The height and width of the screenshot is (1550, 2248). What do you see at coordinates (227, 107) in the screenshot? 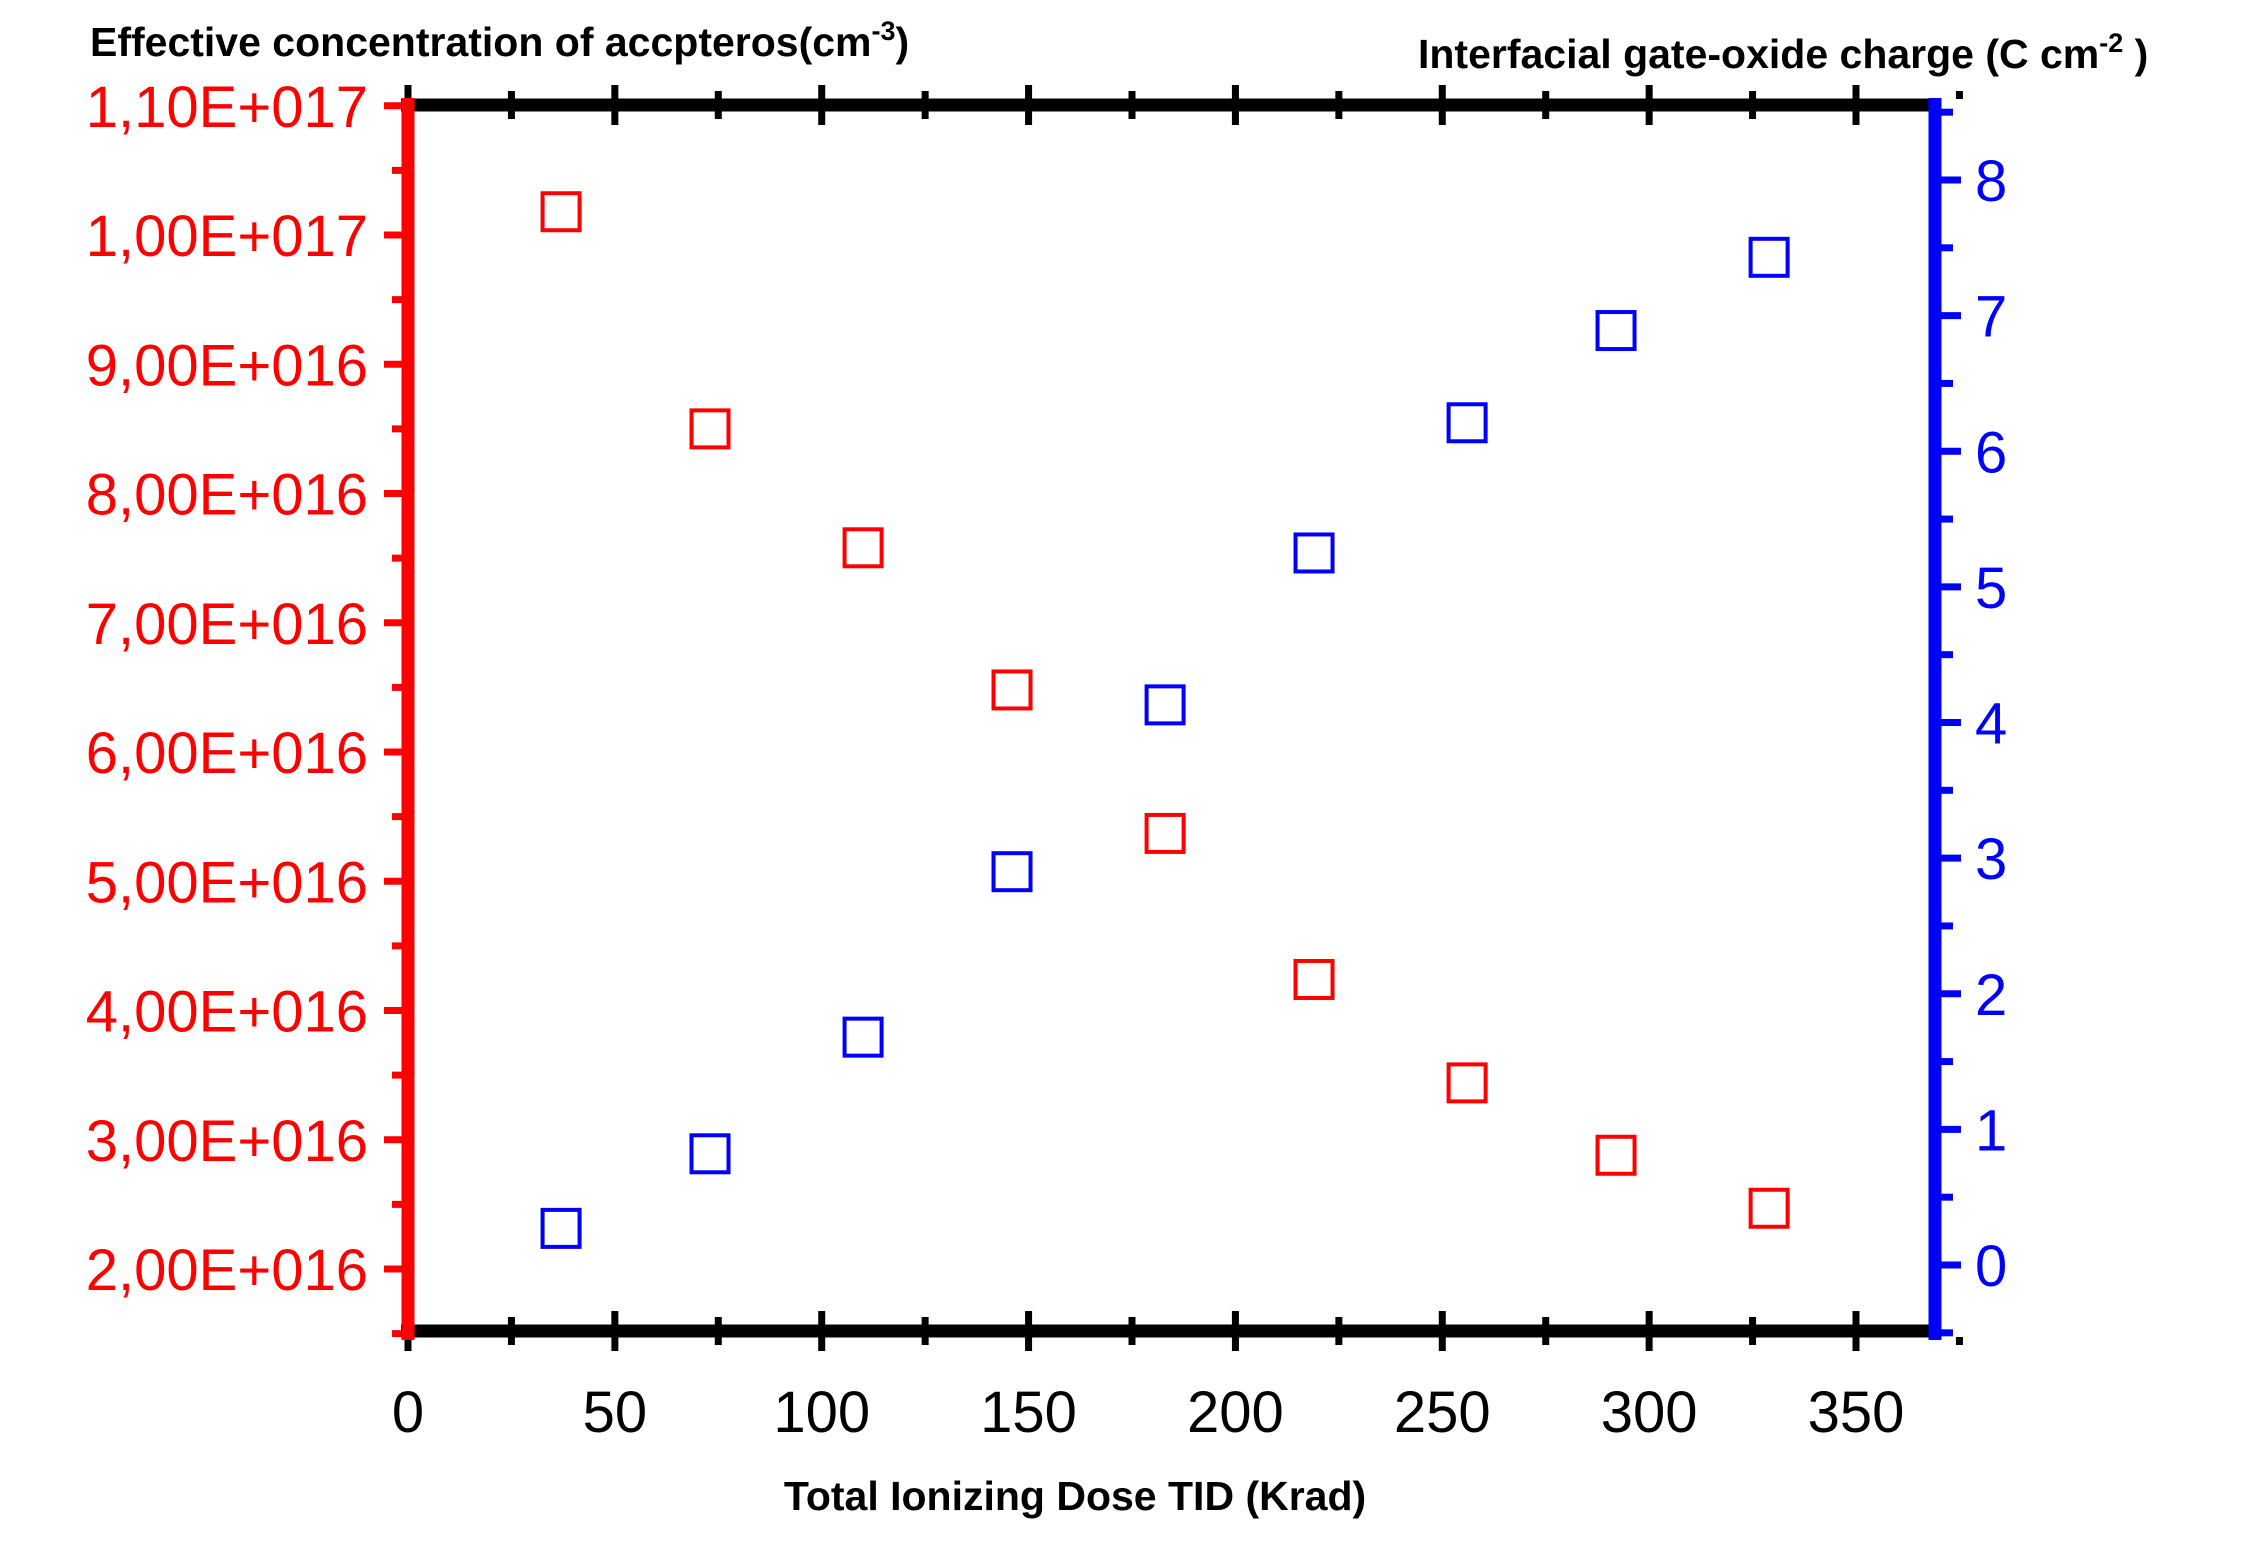
I see `left-y-tick-label: 1,10E+017` at bounding box center [227, 107].